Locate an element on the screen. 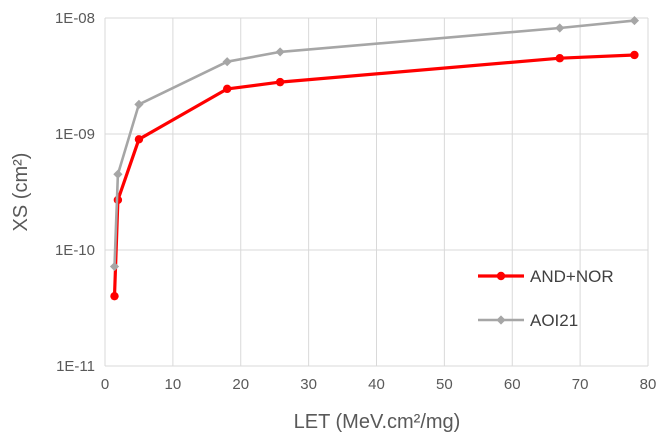 Image resolution: width=659 pixels, height=439 pixels. y-tick-label: 1E-08 is located at coordinates (75, 18).